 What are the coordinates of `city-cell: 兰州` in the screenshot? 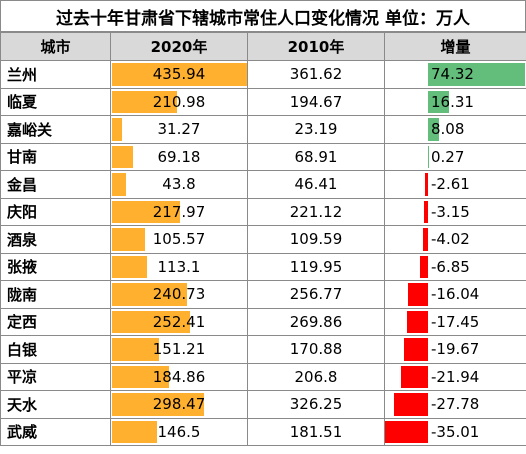 It's located at (55, 74).